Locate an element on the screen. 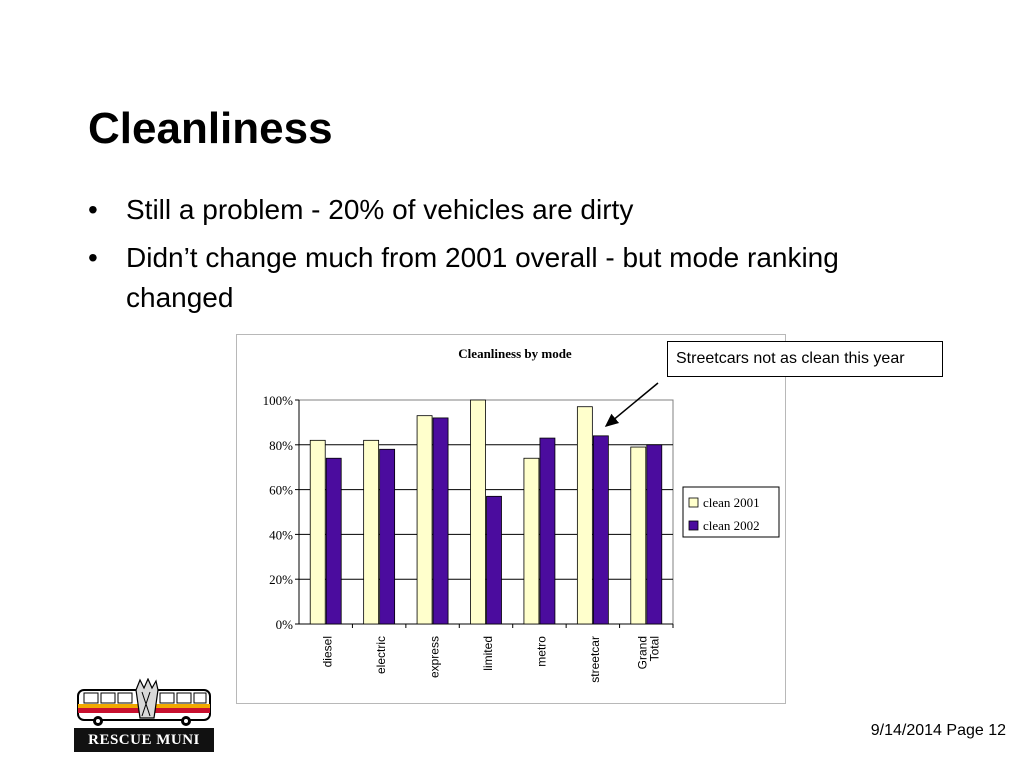 The width and height of the screenshot is (1024, 768). footer-date: 9/14/2014 is located at coordinates (906, 730).